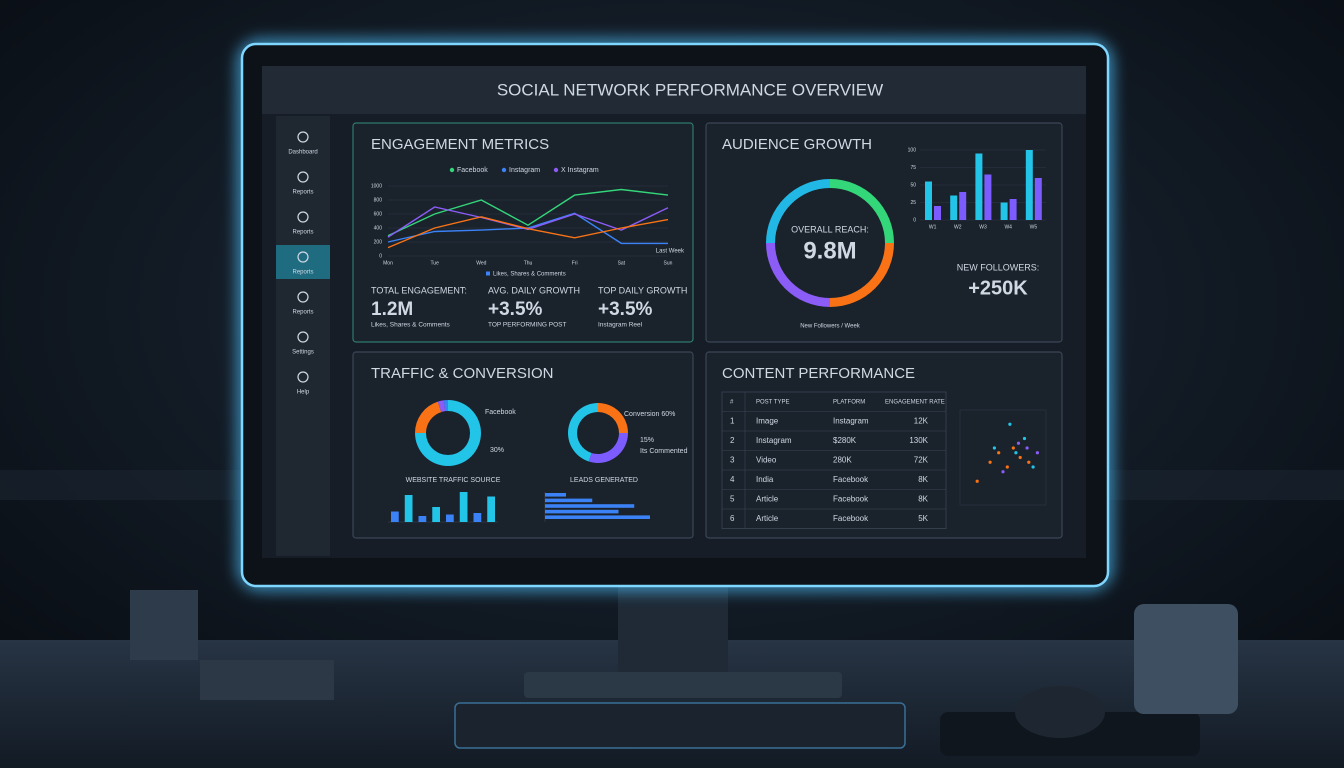 Image resolution: width=1344 pixels, height=768 pixels. What do you see at coordinates (1186, 659) in the screenshot?
I see `mug` at bounding box center [1186, 659].